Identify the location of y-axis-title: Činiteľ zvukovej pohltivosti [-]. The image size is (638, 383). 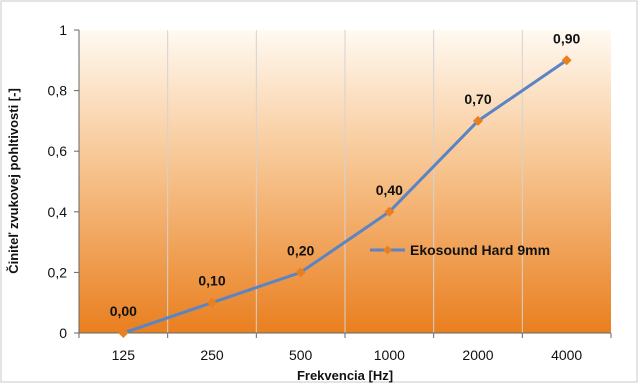
(13, 181).